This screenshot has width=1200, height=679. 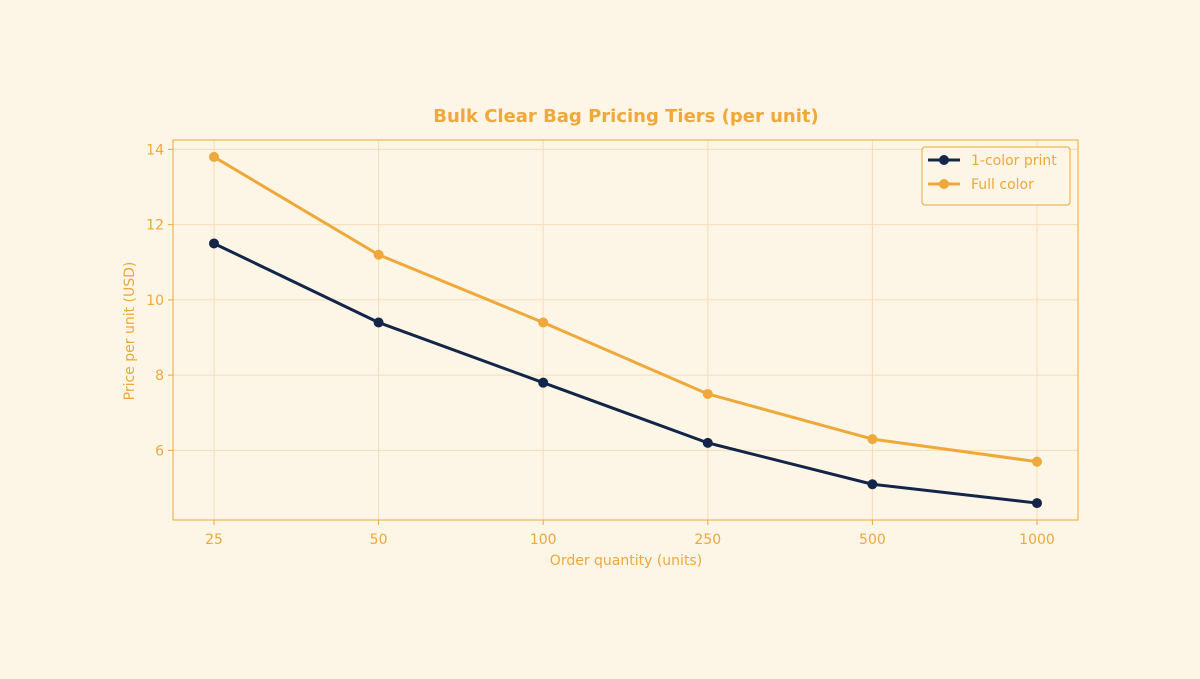 What do you see at coordinates (1002, 185) in the screenshot?
I see `legend-label: Full color` at bounding box center [1002, 185].